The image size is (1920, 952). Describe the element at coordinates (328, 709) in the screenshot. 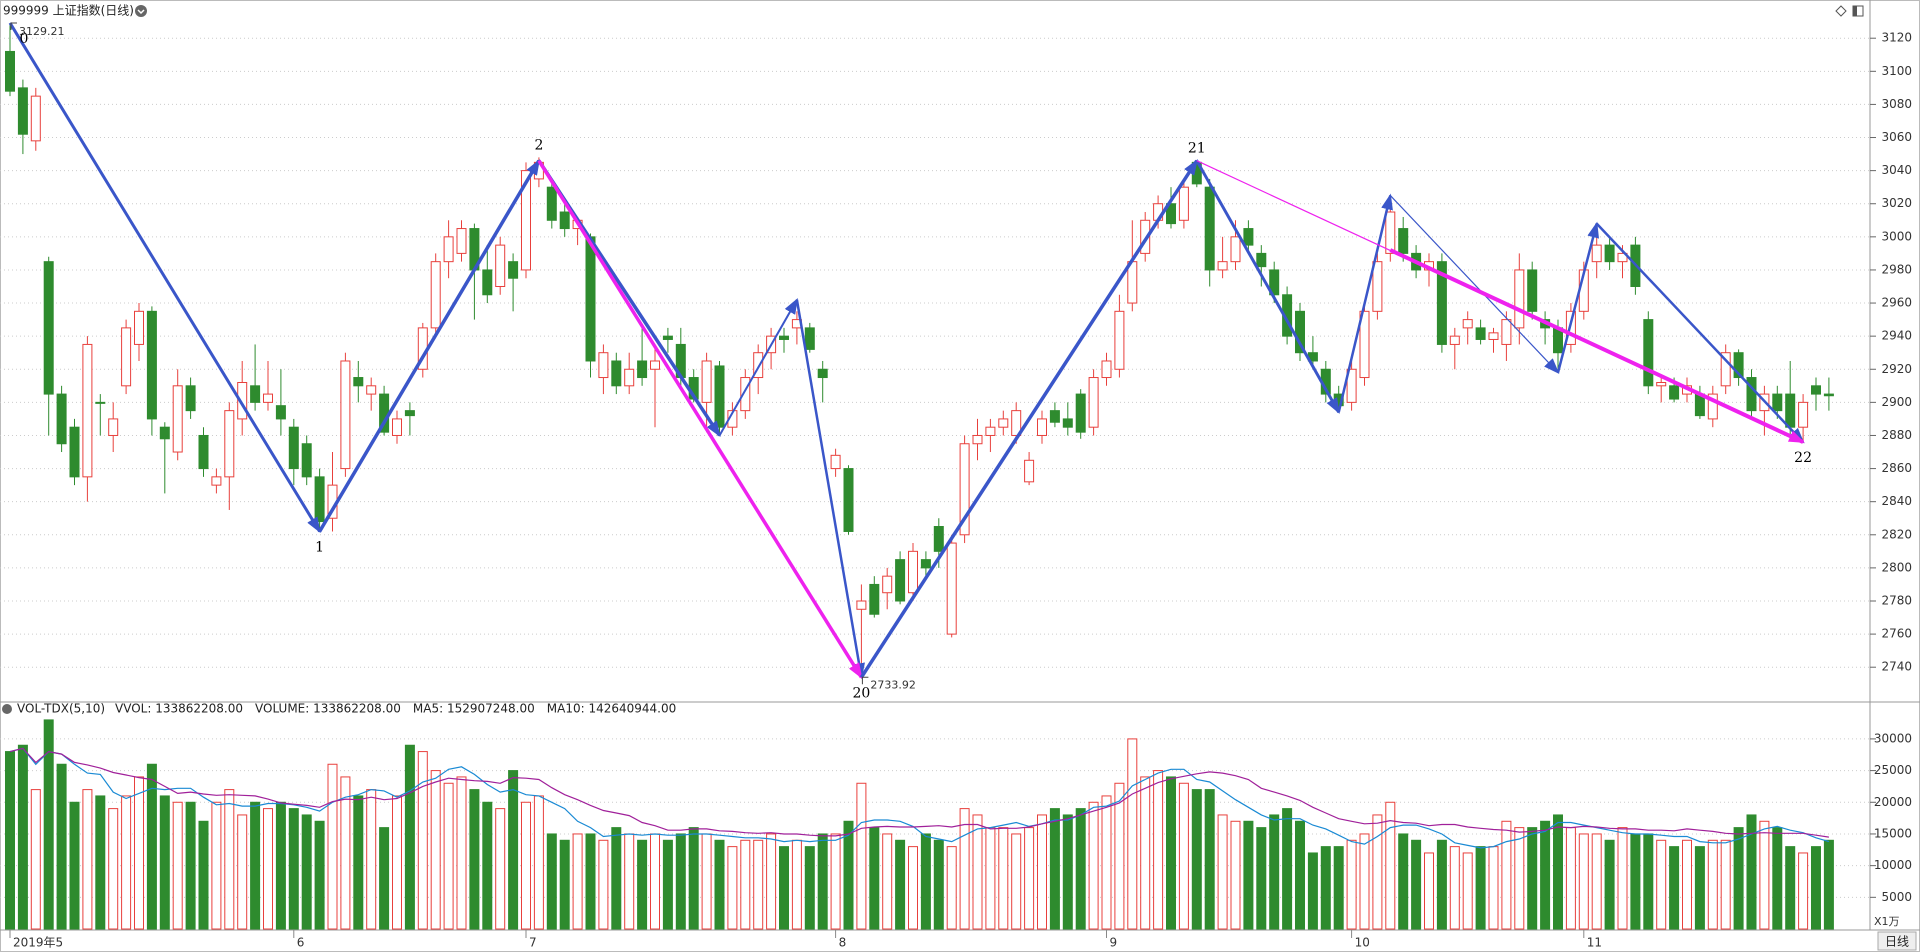

I see `volume-header-item: VOLUME: 133862208.00` at that location.